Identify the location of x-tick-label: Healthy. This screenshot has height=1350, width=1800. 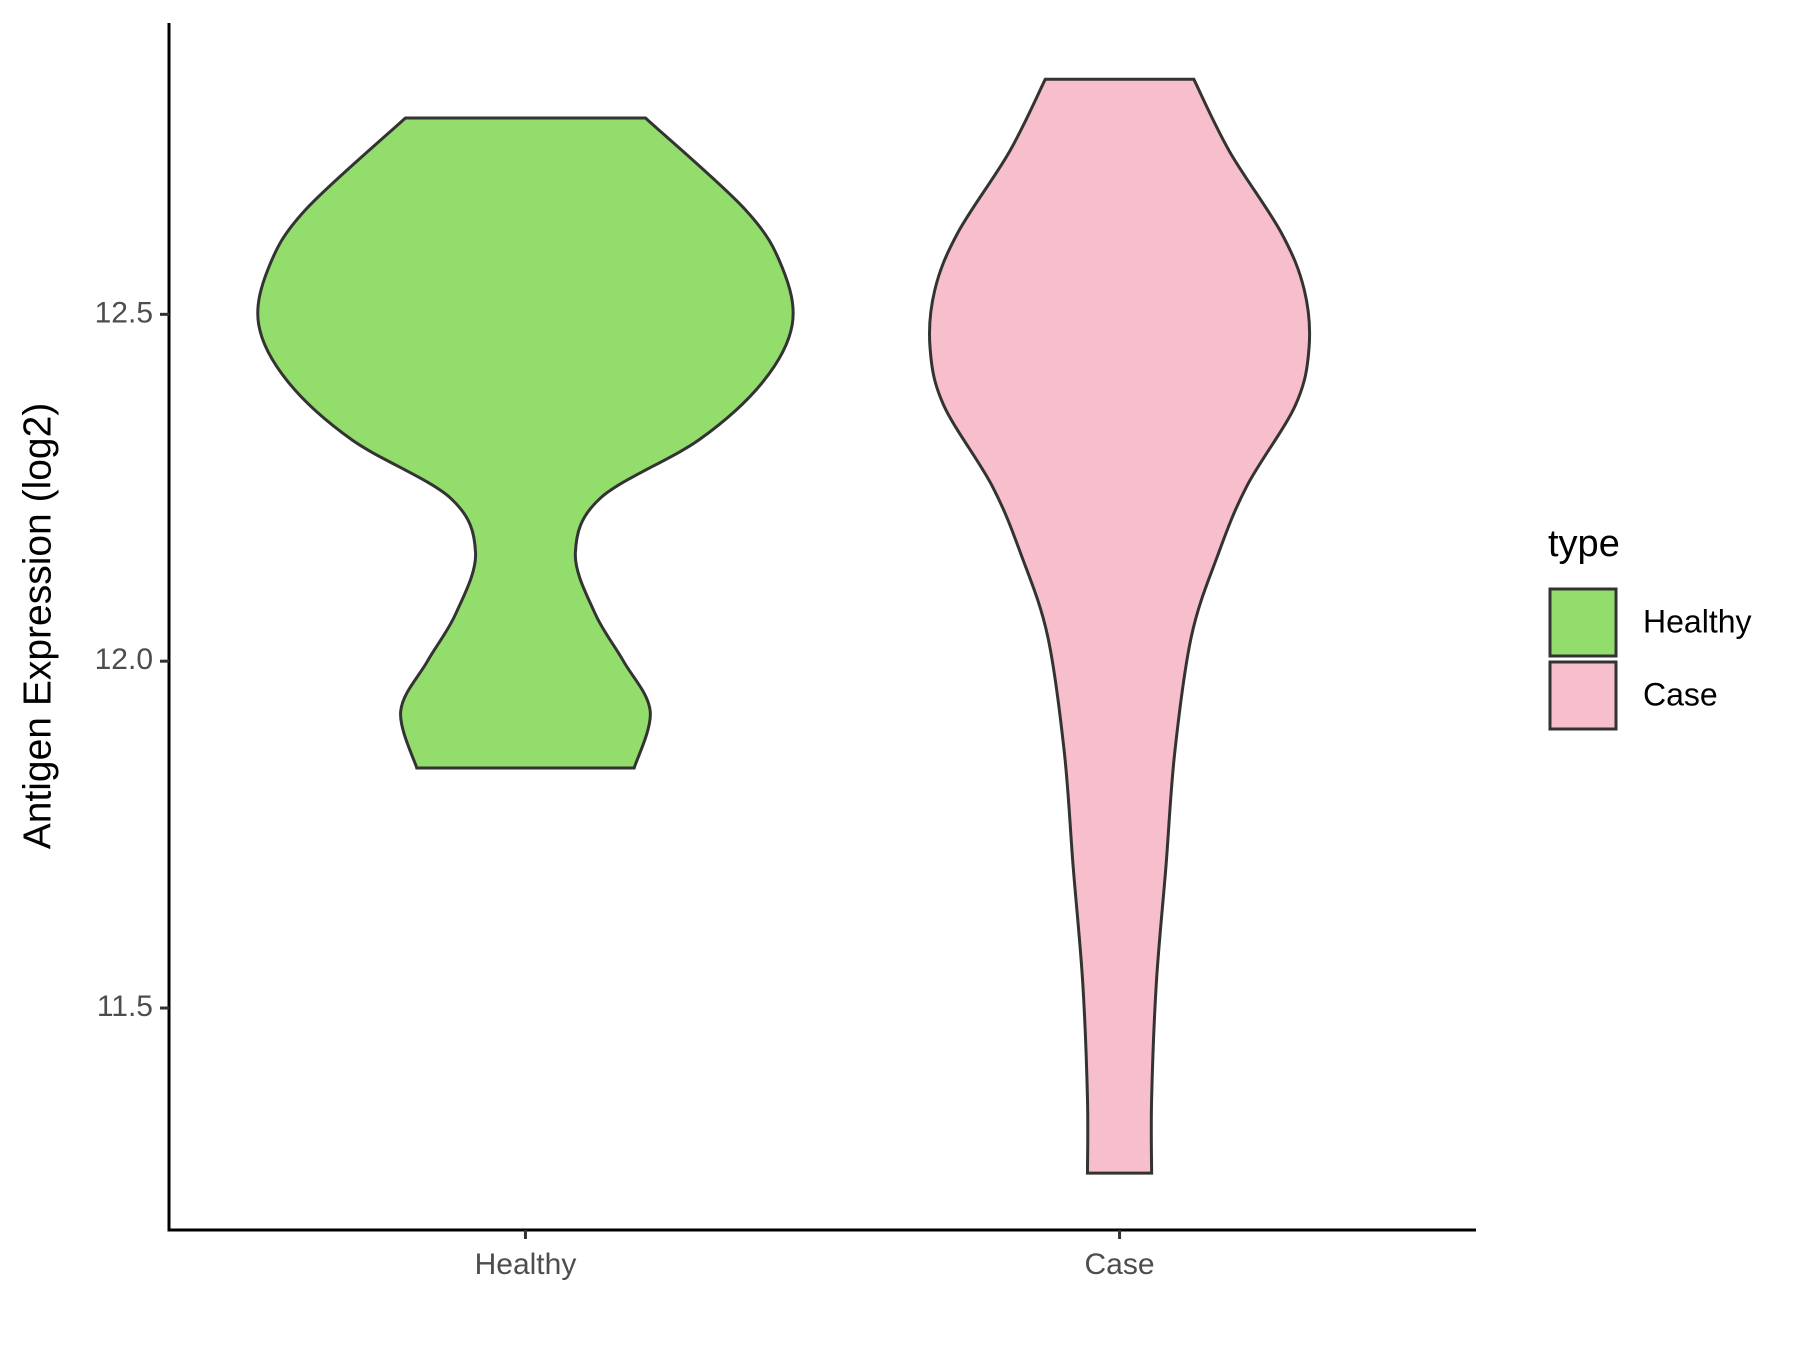
(526, 1264).